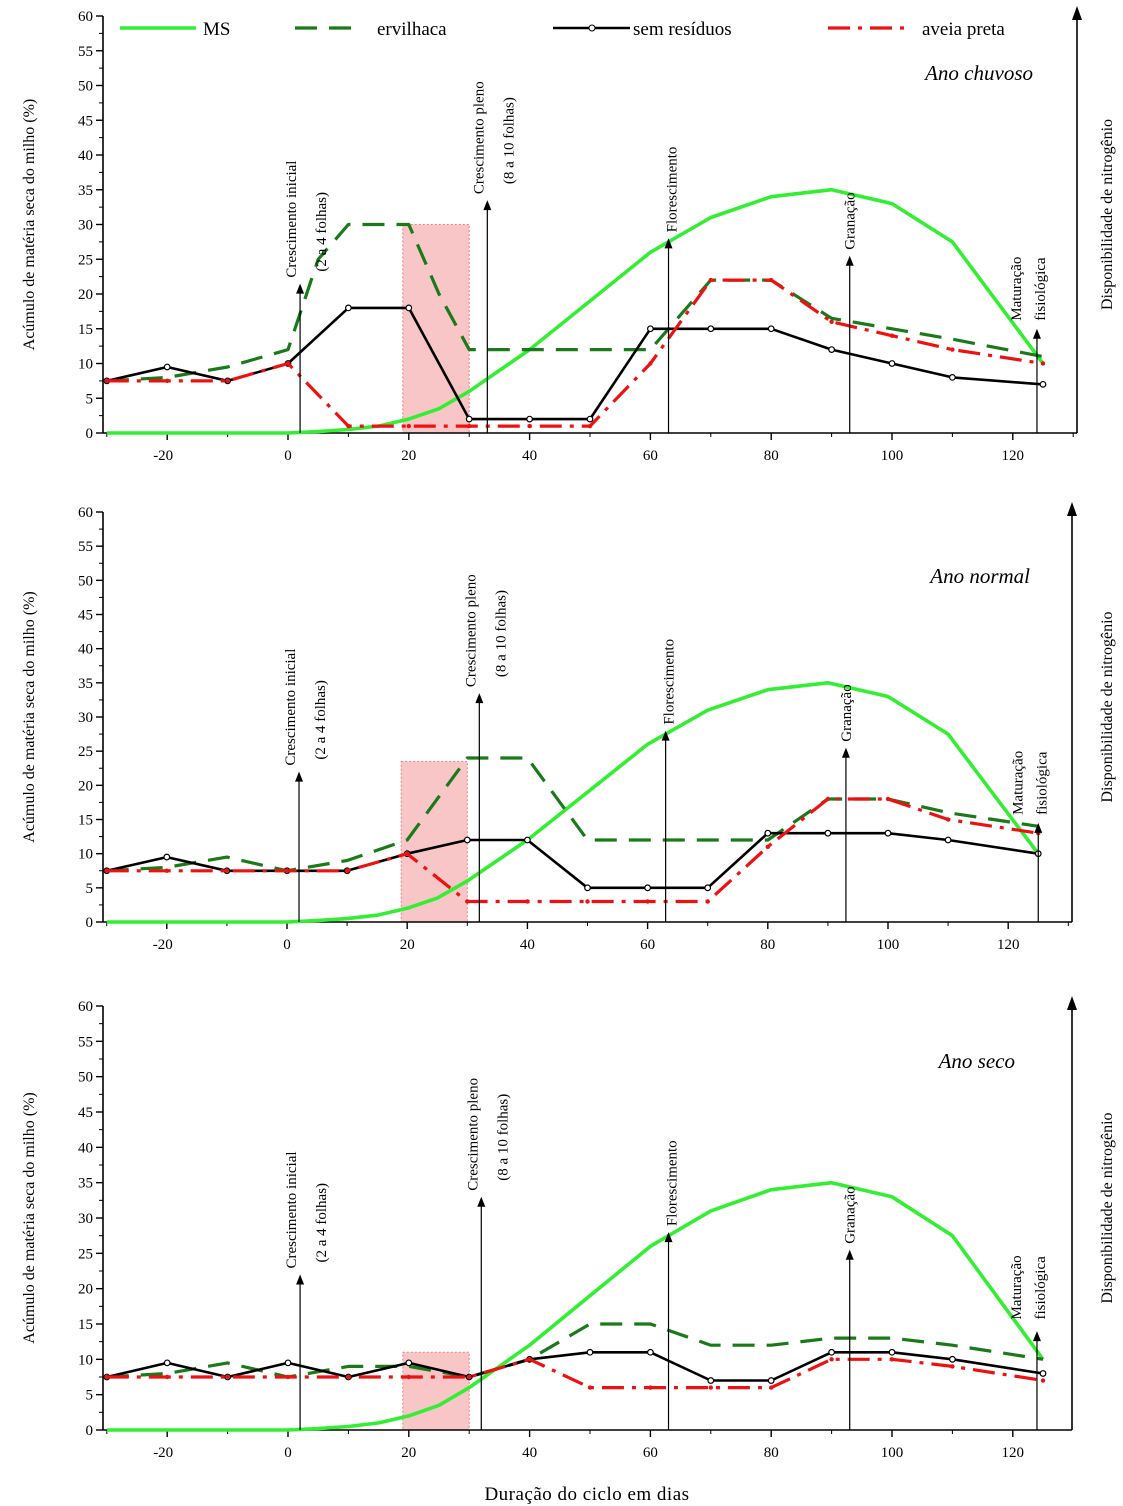 The width and height of the screenshot is (1123, 1506). I want to click on series-line-aveia-preta, so click(575, 353).